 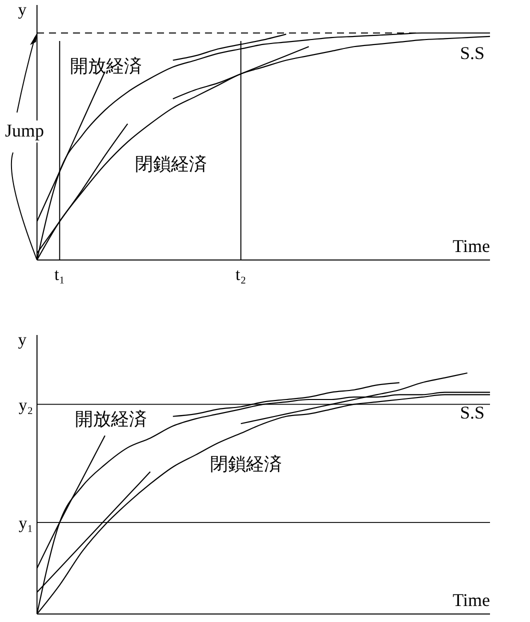 What do you see at coordinates (25, 404) in the screenshot?
I see `ref-line-label: y₂` at bounding box center [25, 404].